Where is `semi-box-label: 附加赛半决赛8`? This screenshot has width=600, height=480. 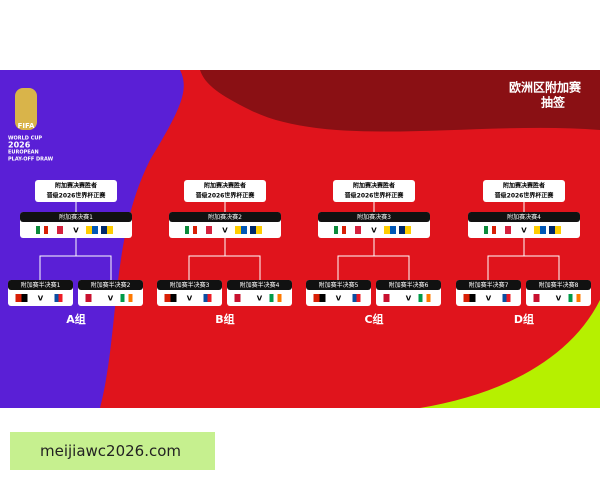 semi-box-label: 附加赛半决赛8 is located at coordinates (559, 285).